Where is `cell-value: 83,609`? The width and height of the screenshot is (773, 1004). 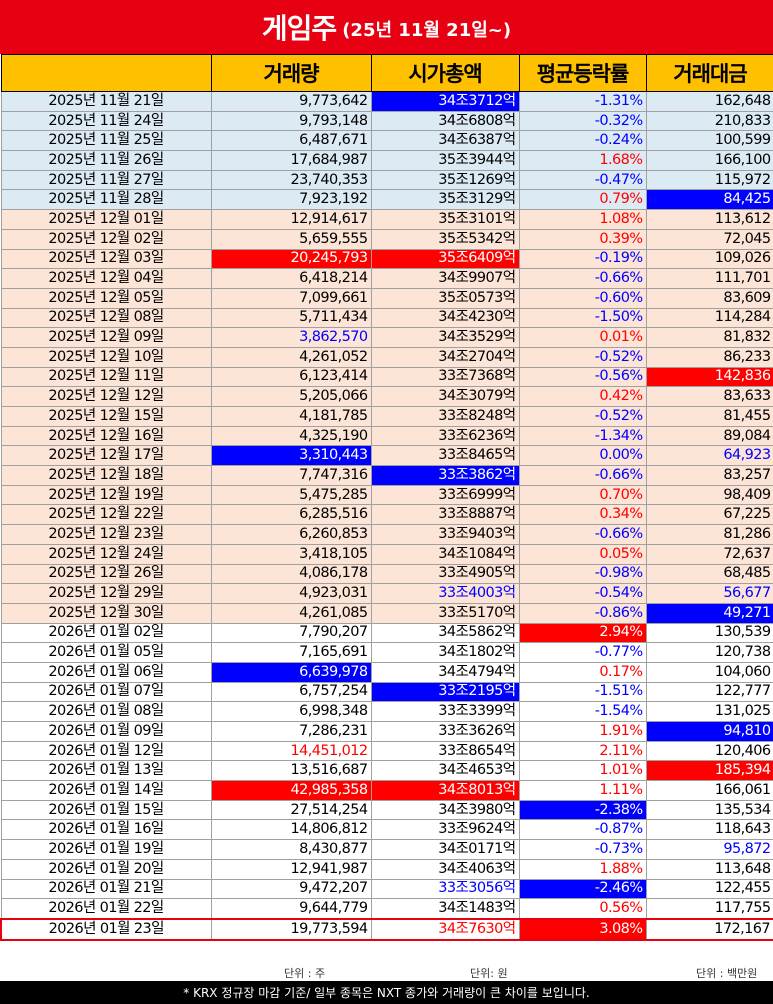
cell-value: 83,609 is located at coordinates (709, 298).